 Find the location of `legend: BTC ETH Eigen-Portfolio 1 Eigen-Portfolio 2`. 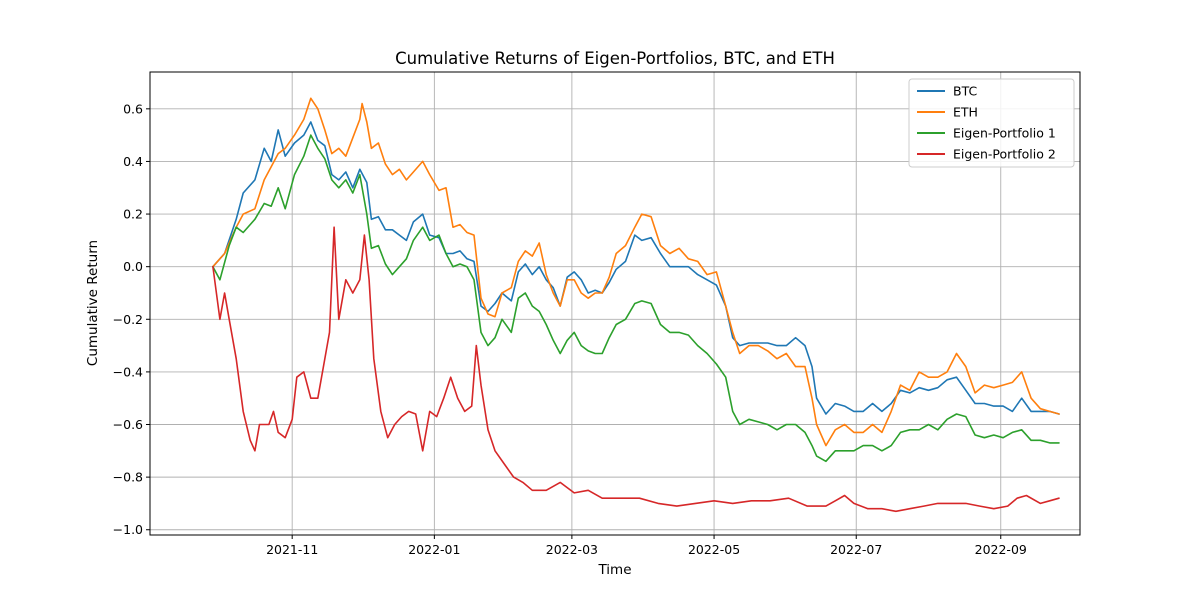

legend: BTC ETH Eigen-Portfolio 1 Eigen-Portfolio 2 is located at coordinates (991, 123).